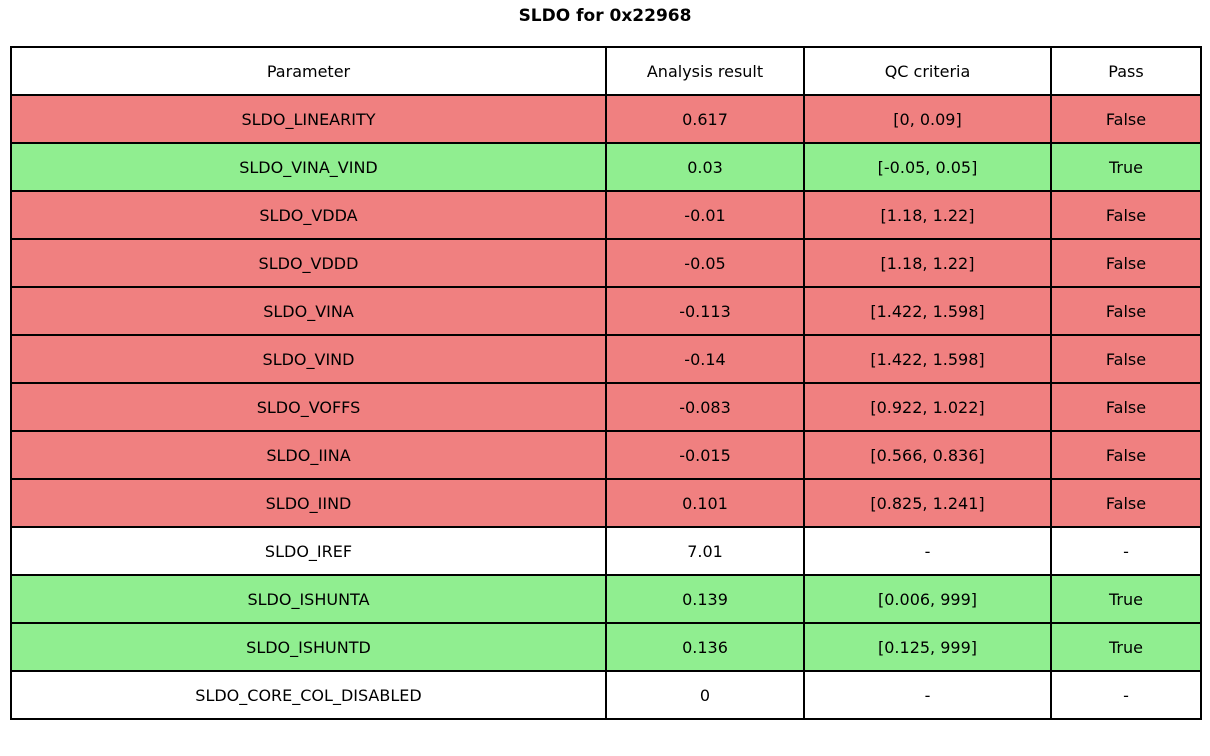  I want to click on parameter-cell: SLDO_VOFFS, so click(308, 407).